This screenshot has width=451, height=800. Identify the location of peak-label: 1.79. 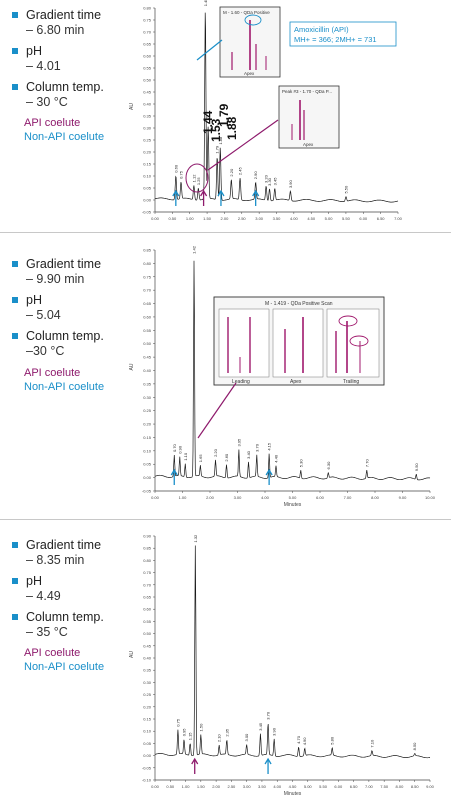
(224, 115).